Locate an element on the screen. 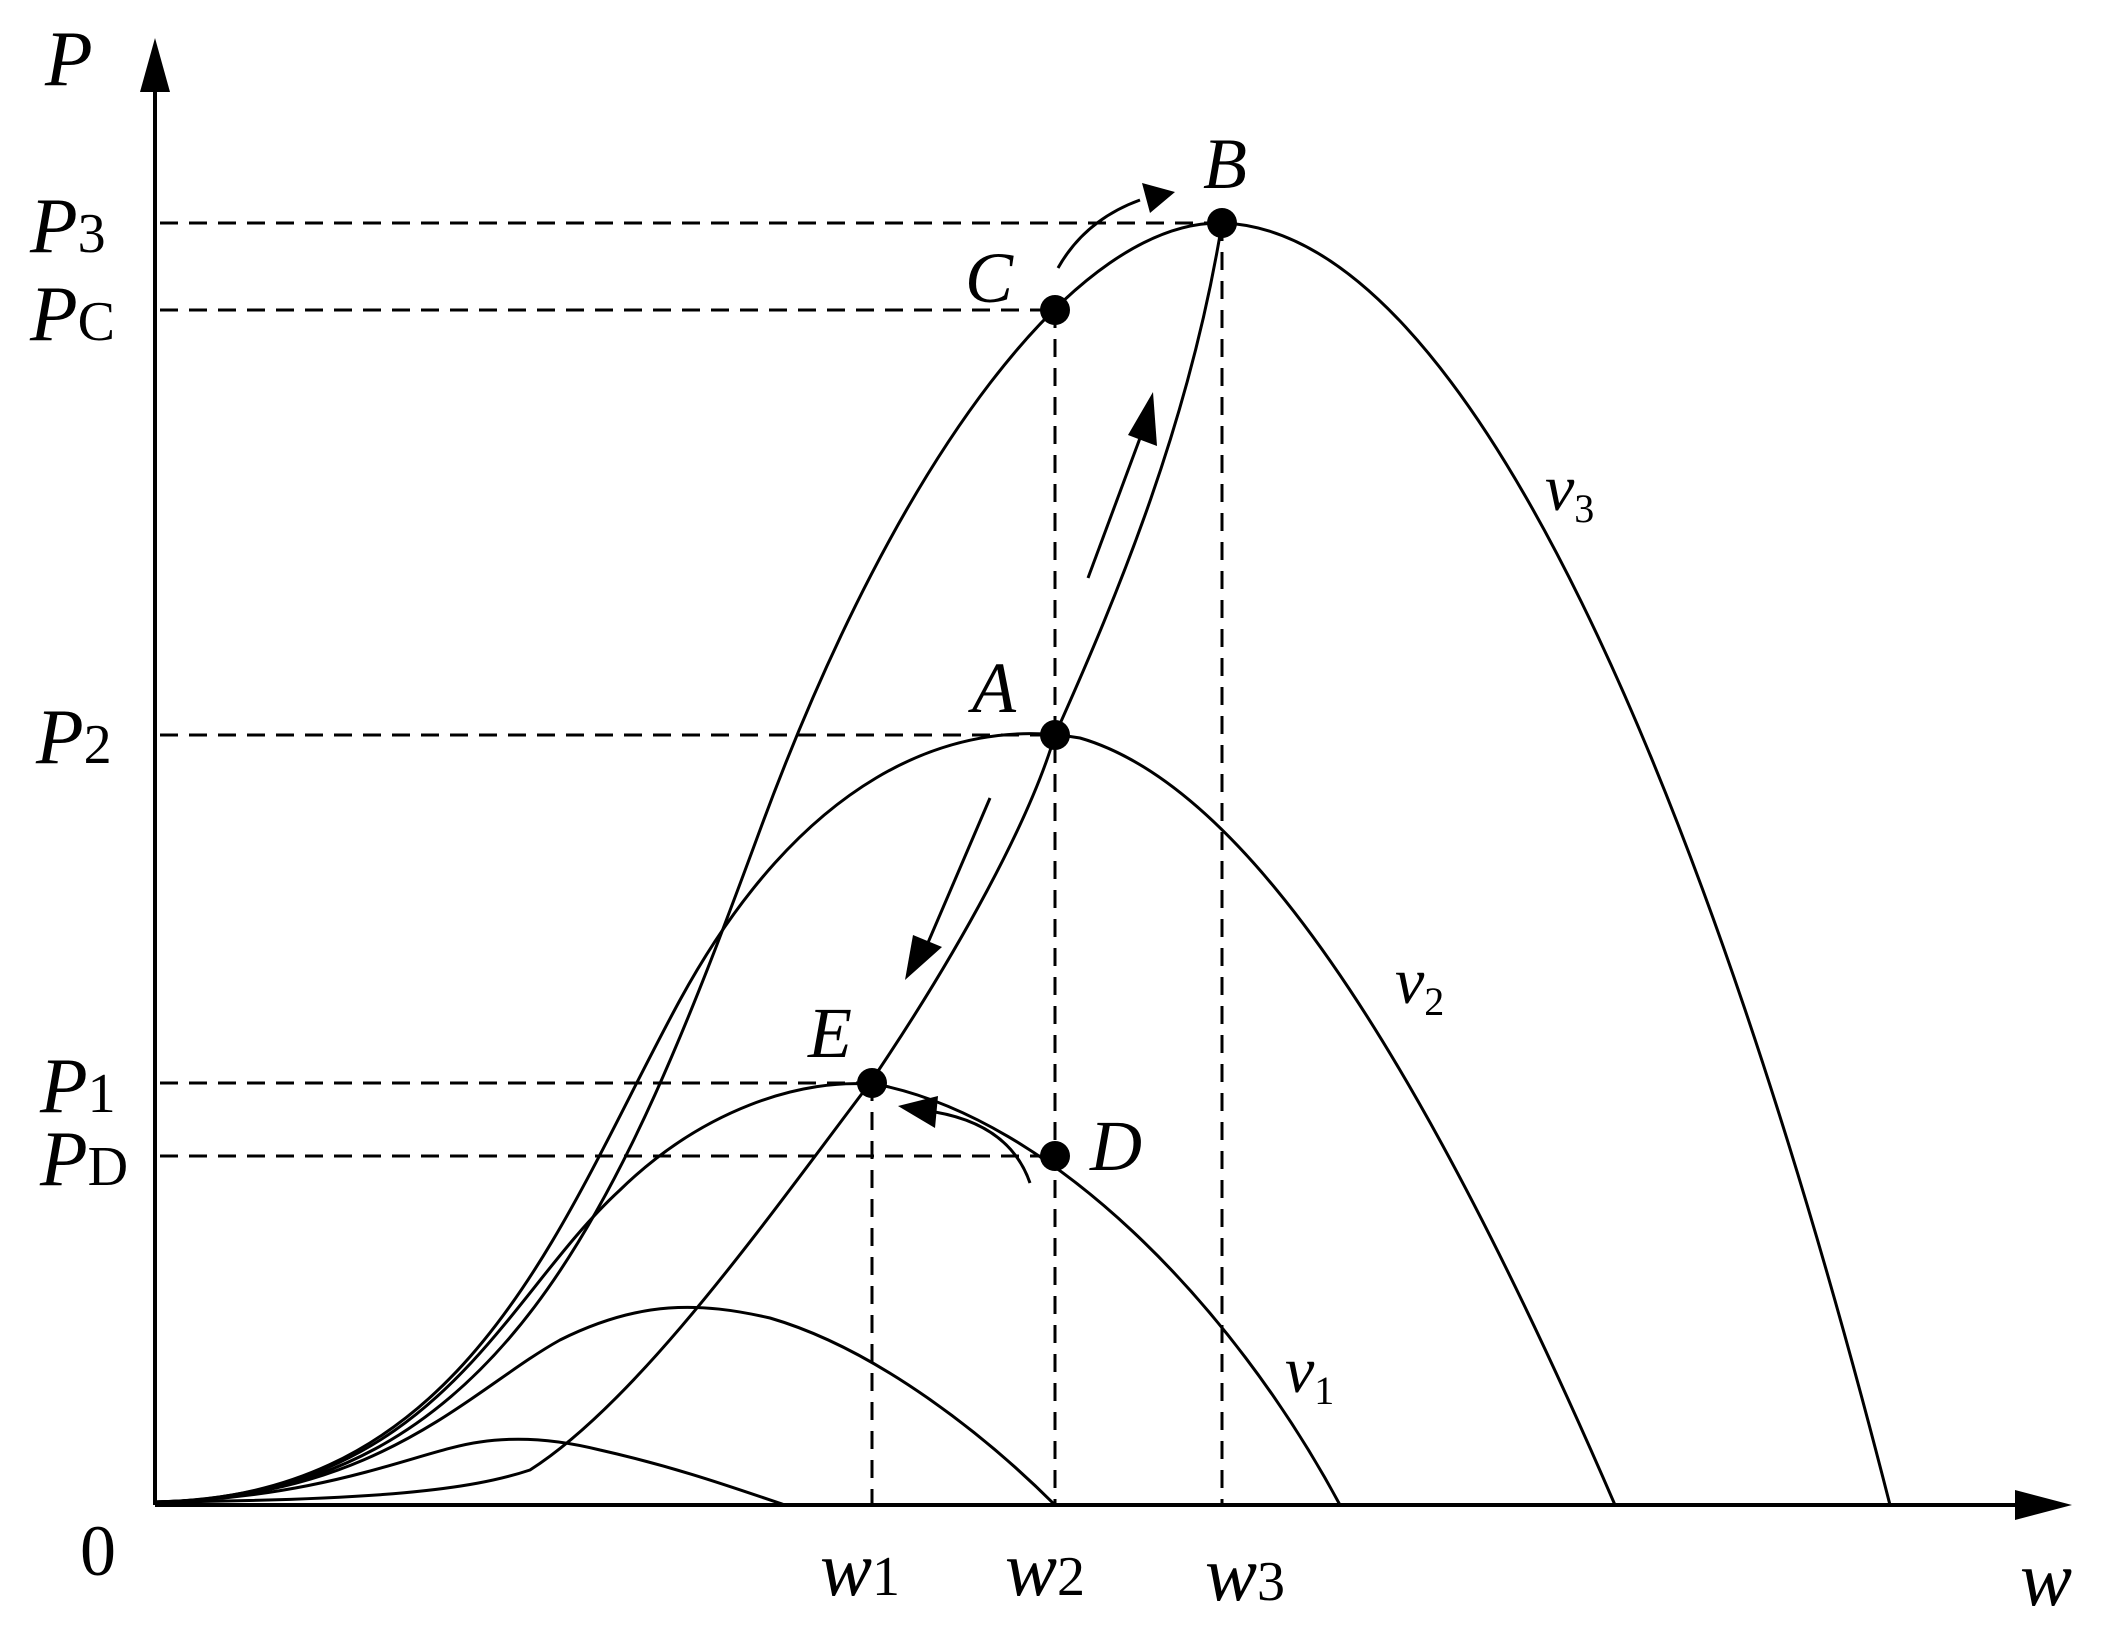 The width and height of the screenshot is (2105, 1630). arrow-a-to-b is located at coordinates (1115, 504).